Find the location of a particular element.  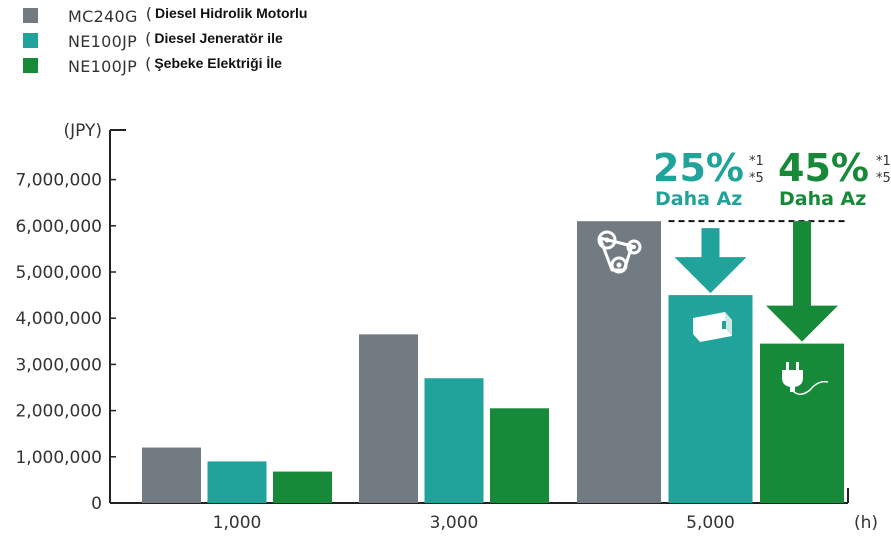

electric-plug-icon is located at coordinates (805, 378).